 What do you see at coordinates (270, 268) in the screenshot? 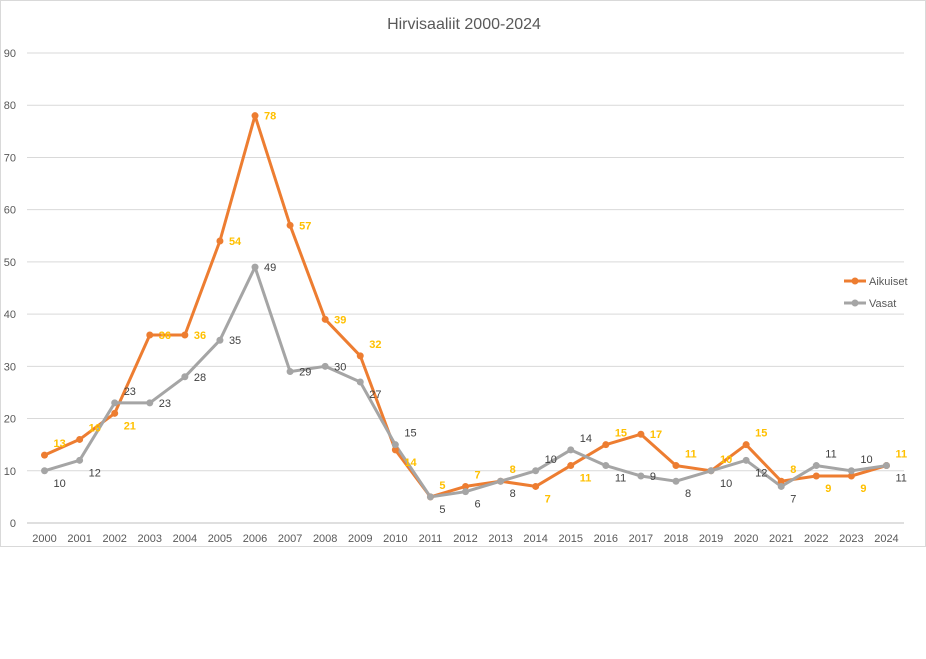
I see `data-label-vasat: 49` at bounding box center [270, 268].